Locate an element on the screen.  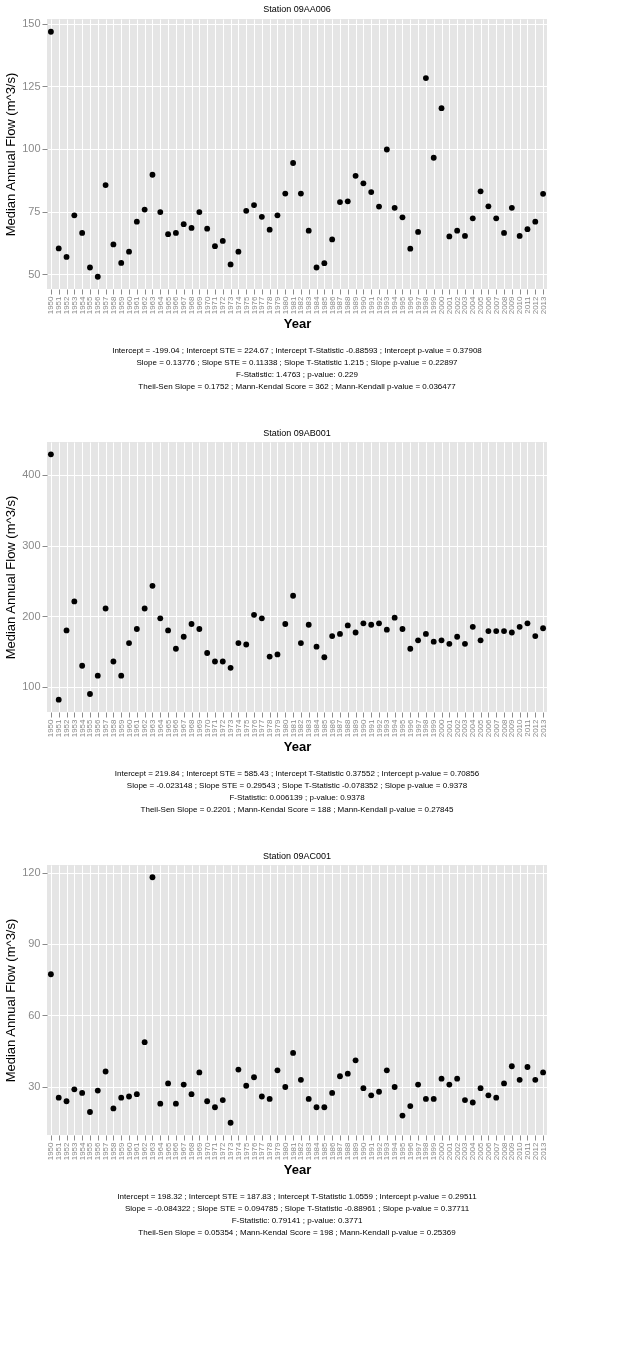
x-tick-label: 1959 is located at coordinates (121, 305).